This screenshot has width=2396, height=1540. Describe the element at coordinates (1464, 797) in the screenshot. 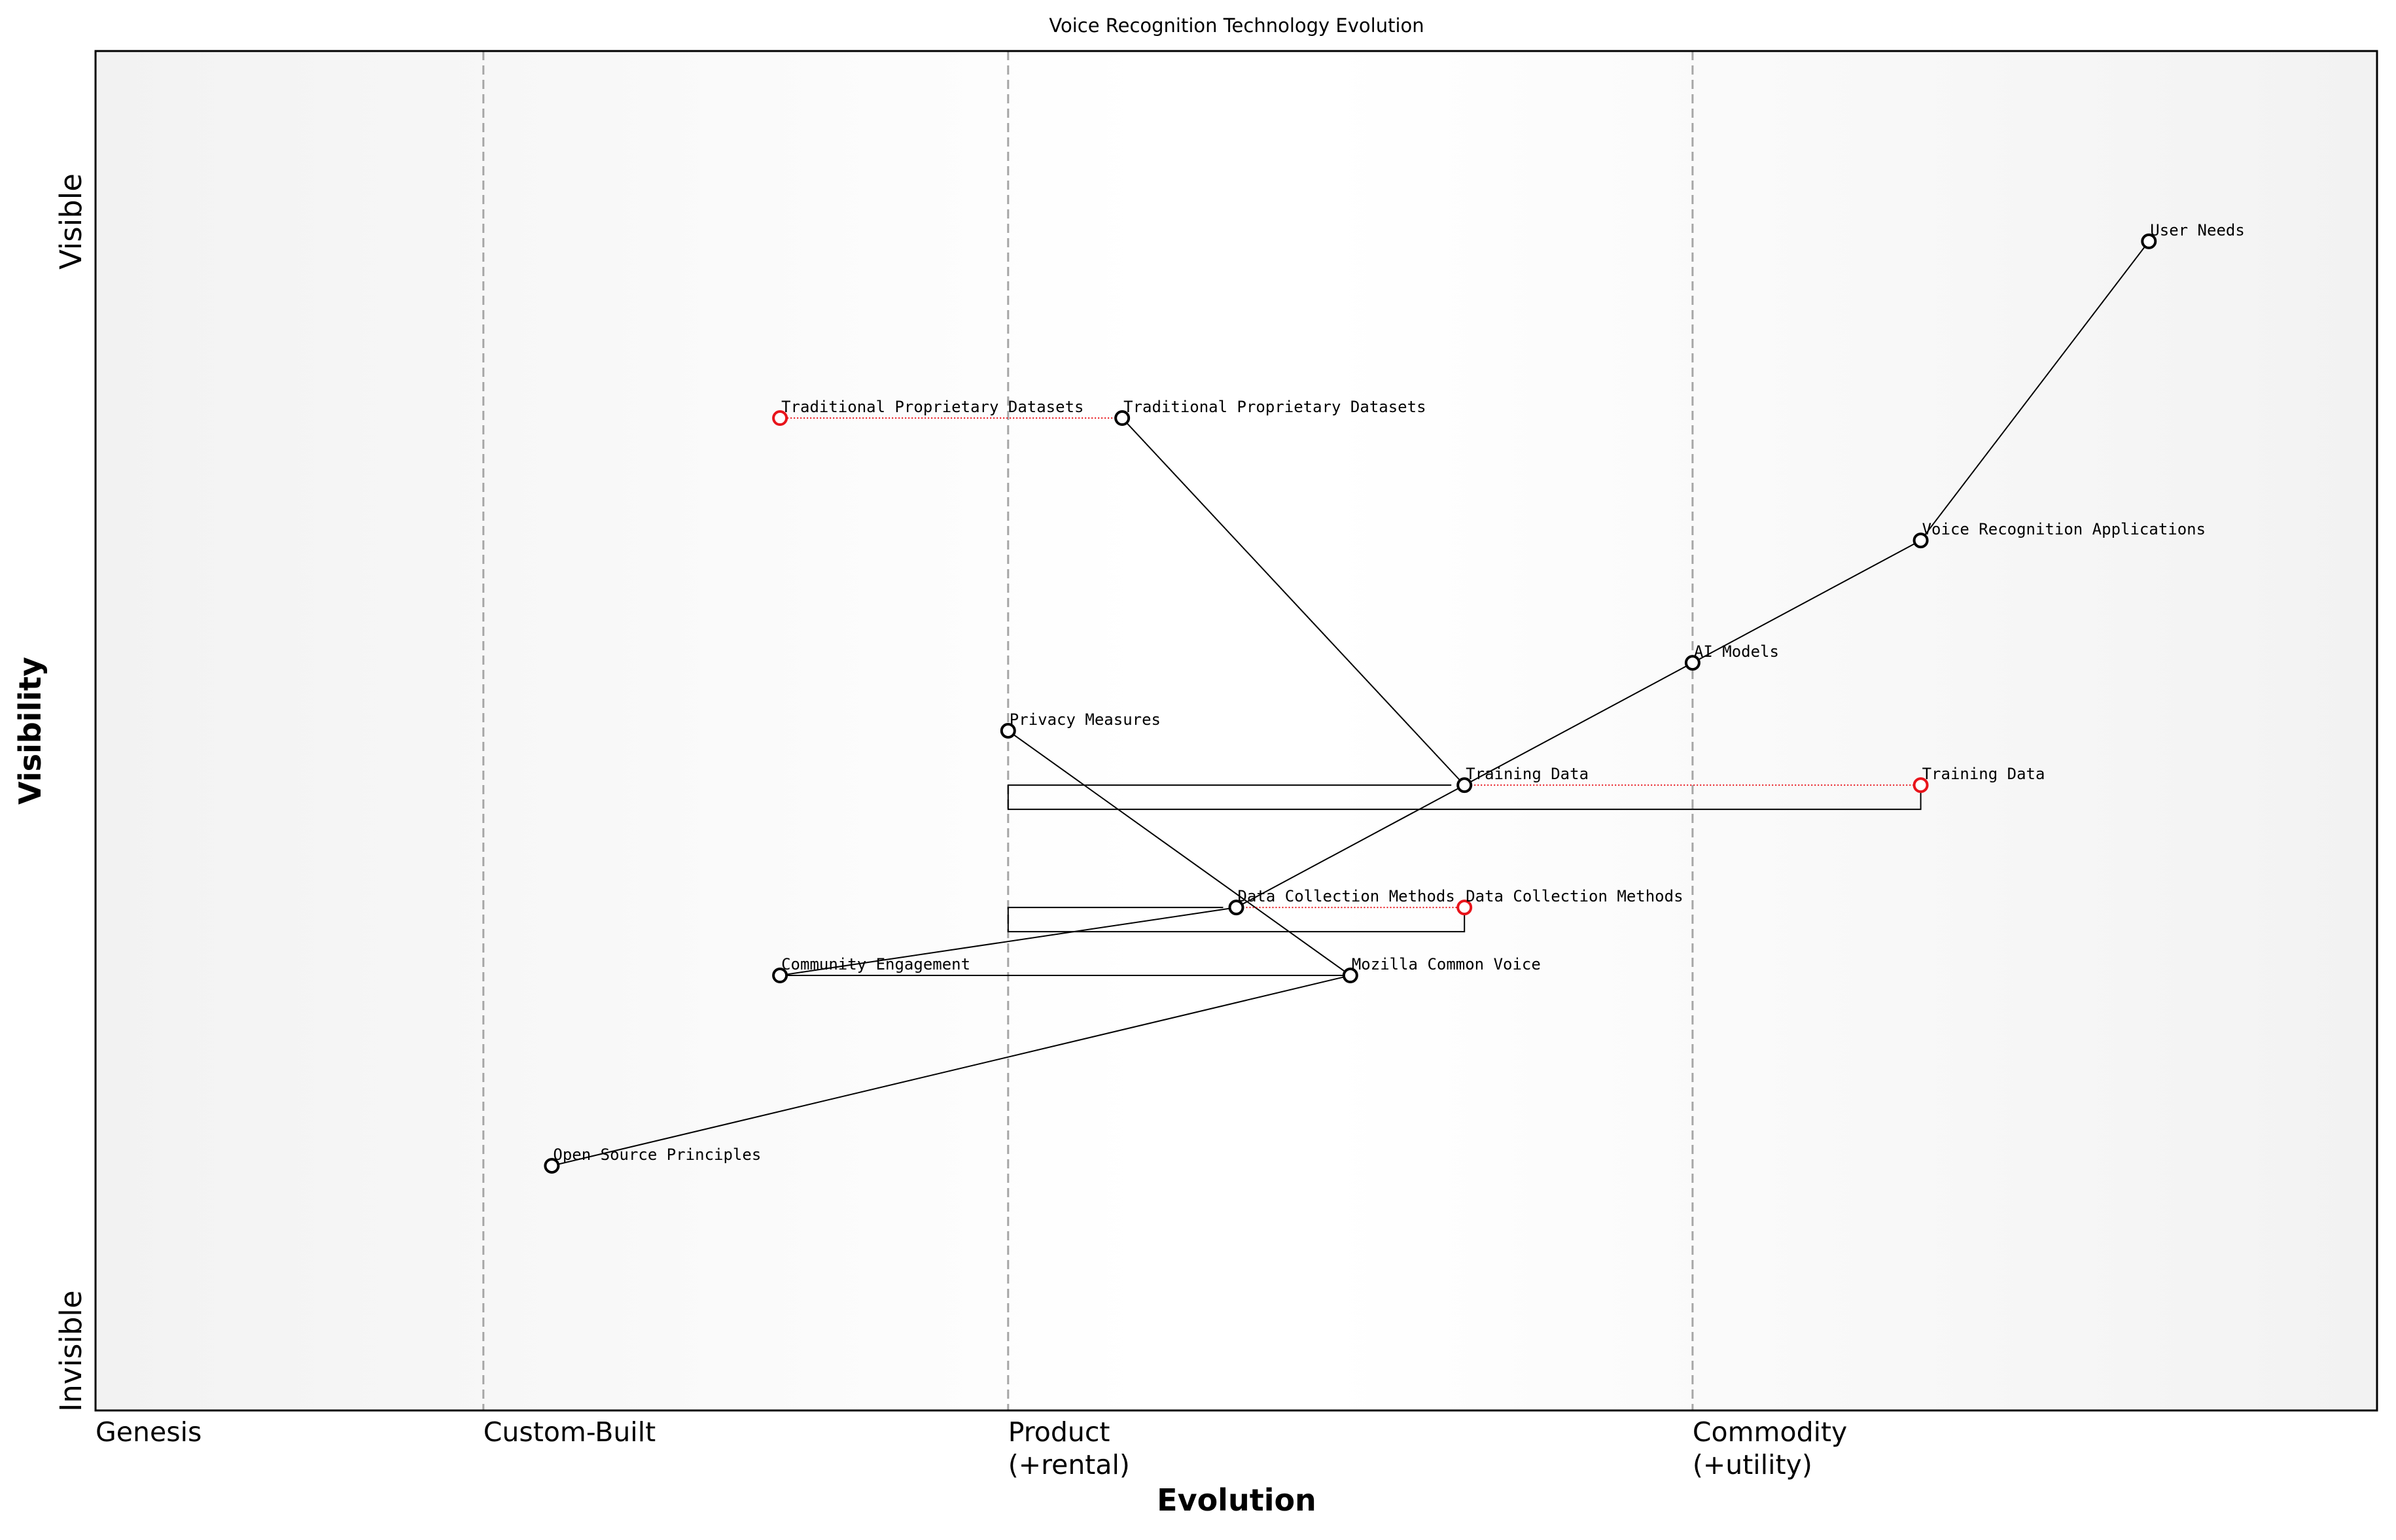

I see `evolution-box-training-data` at that location.